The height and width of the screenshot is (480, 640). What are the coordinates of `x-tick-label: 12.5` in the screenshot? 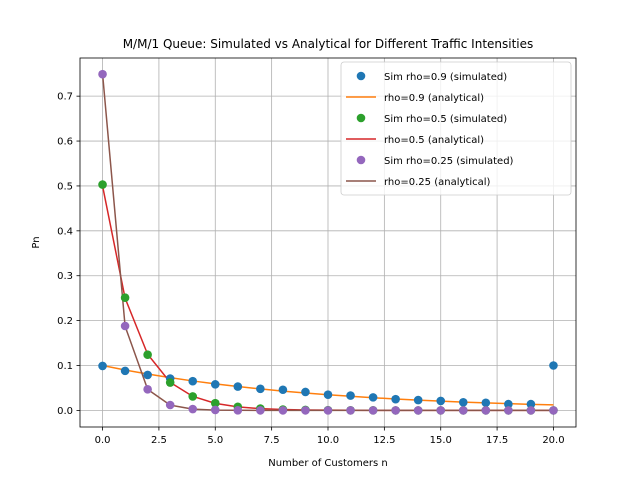 It's located at (384, 440).